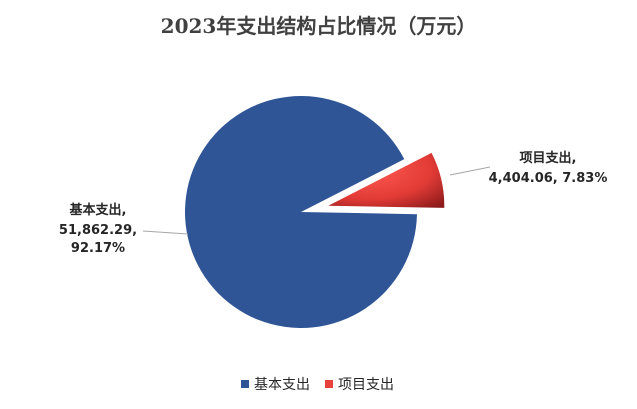  Describe the element at coordinates (386, 180) in the screenshot. I see `pie-slice-project` at that location.